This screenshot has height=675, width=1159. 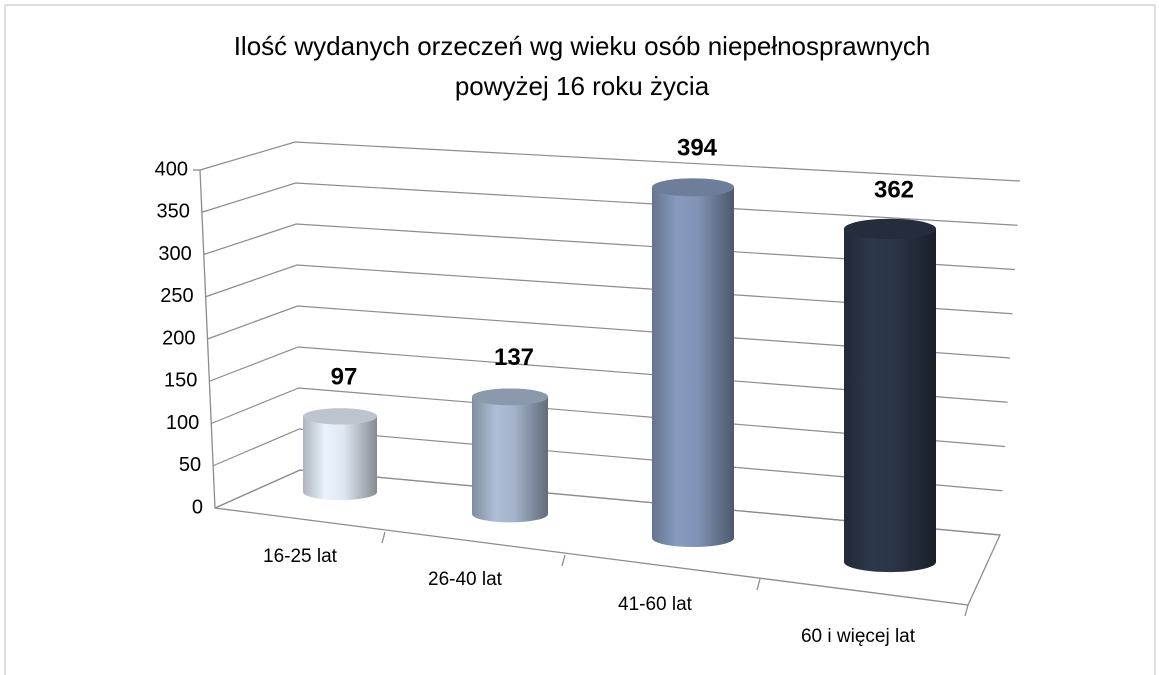 What do you see at coordinates (582, 86) in the screenshot?
I see `chart-title: powyżej 16 roku życia` at bounding box center [582, 86].